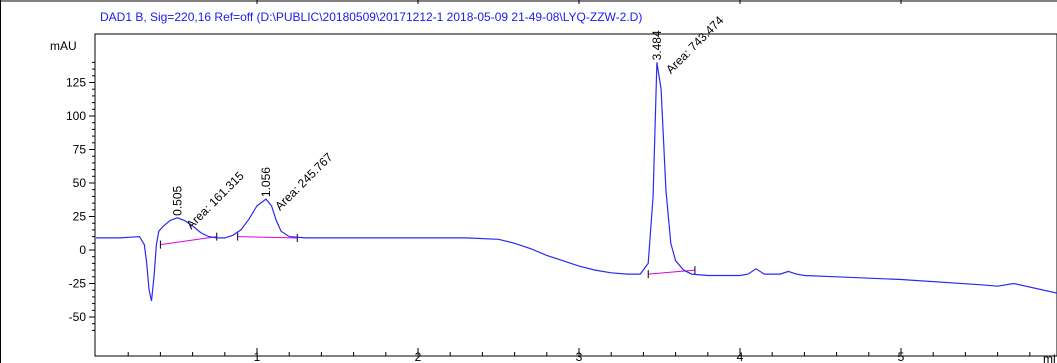  I want to click on peak-retention-time-label: 3.484, so click(657, 45).